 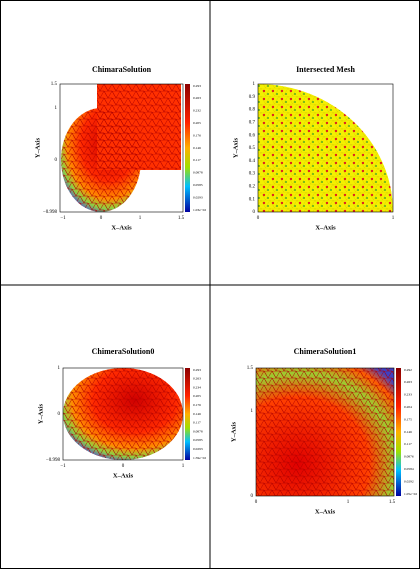 I want to click on colorbar-label: 1.05e−02, so click(x=410, y=494).